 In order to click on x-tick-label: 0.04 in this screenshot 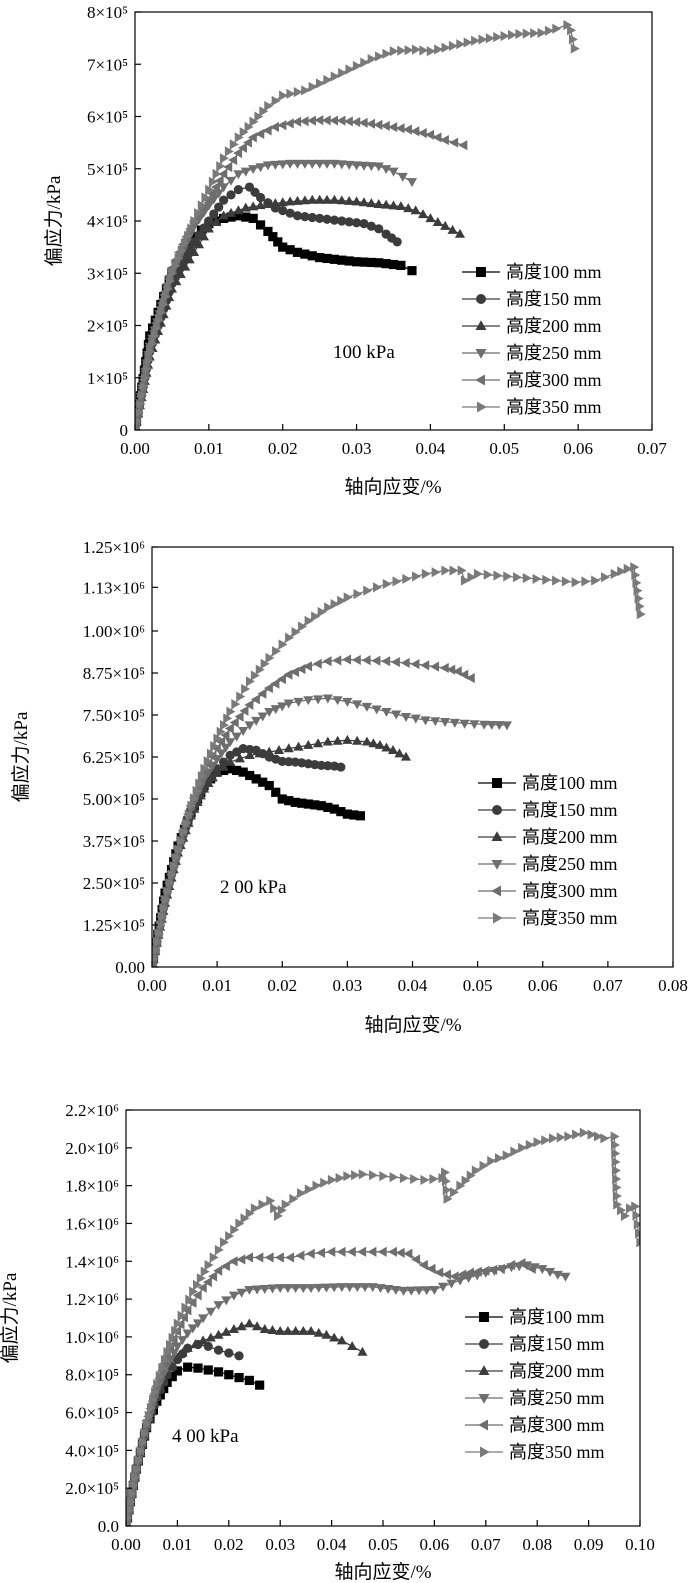, I will do `click(413, 985)`.